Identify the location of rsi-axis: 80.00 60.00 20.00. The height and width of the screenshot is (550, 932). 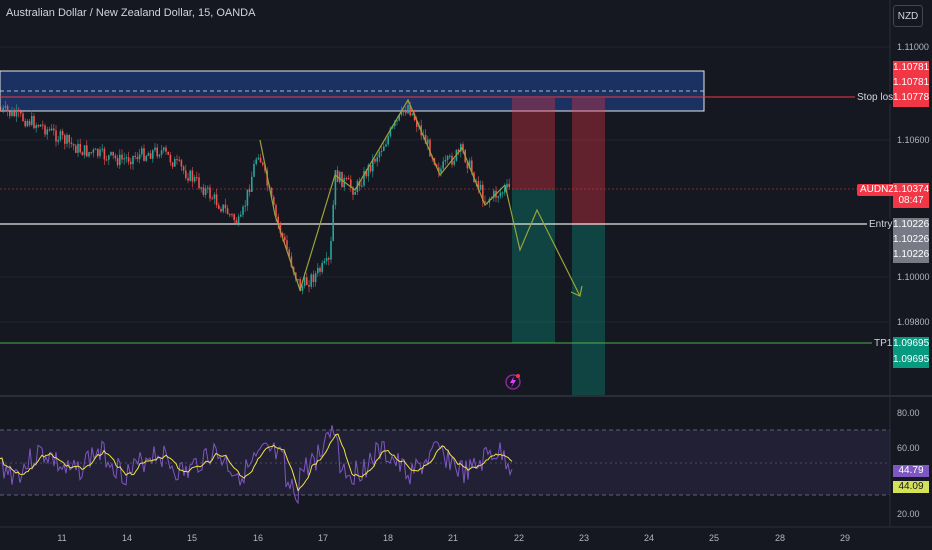
(908, 463).